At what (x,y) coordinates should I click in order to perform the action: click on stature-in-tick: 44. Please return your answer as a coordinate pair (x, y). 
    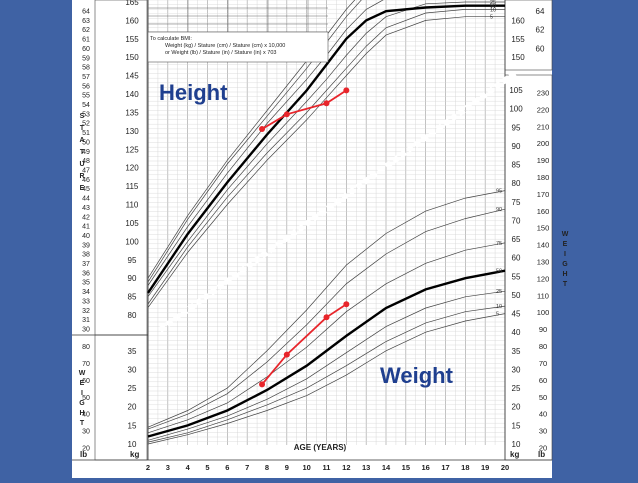
    Looking at the image, I should click on (86, 199).